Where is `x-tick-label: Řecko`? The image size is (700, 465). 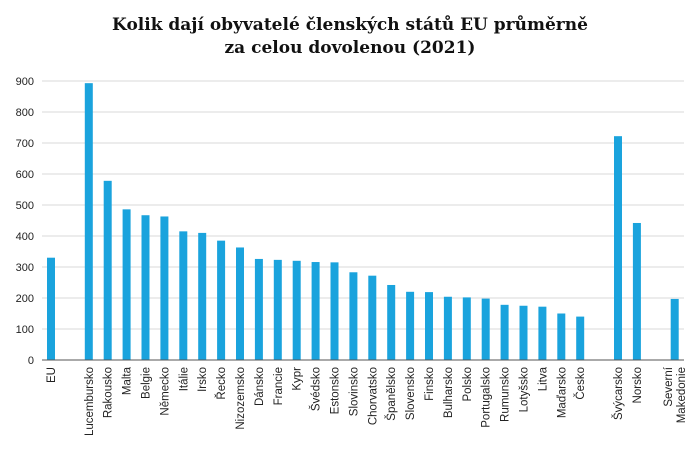
x-tick-label: Řecko is located at coordinates (221, 383).